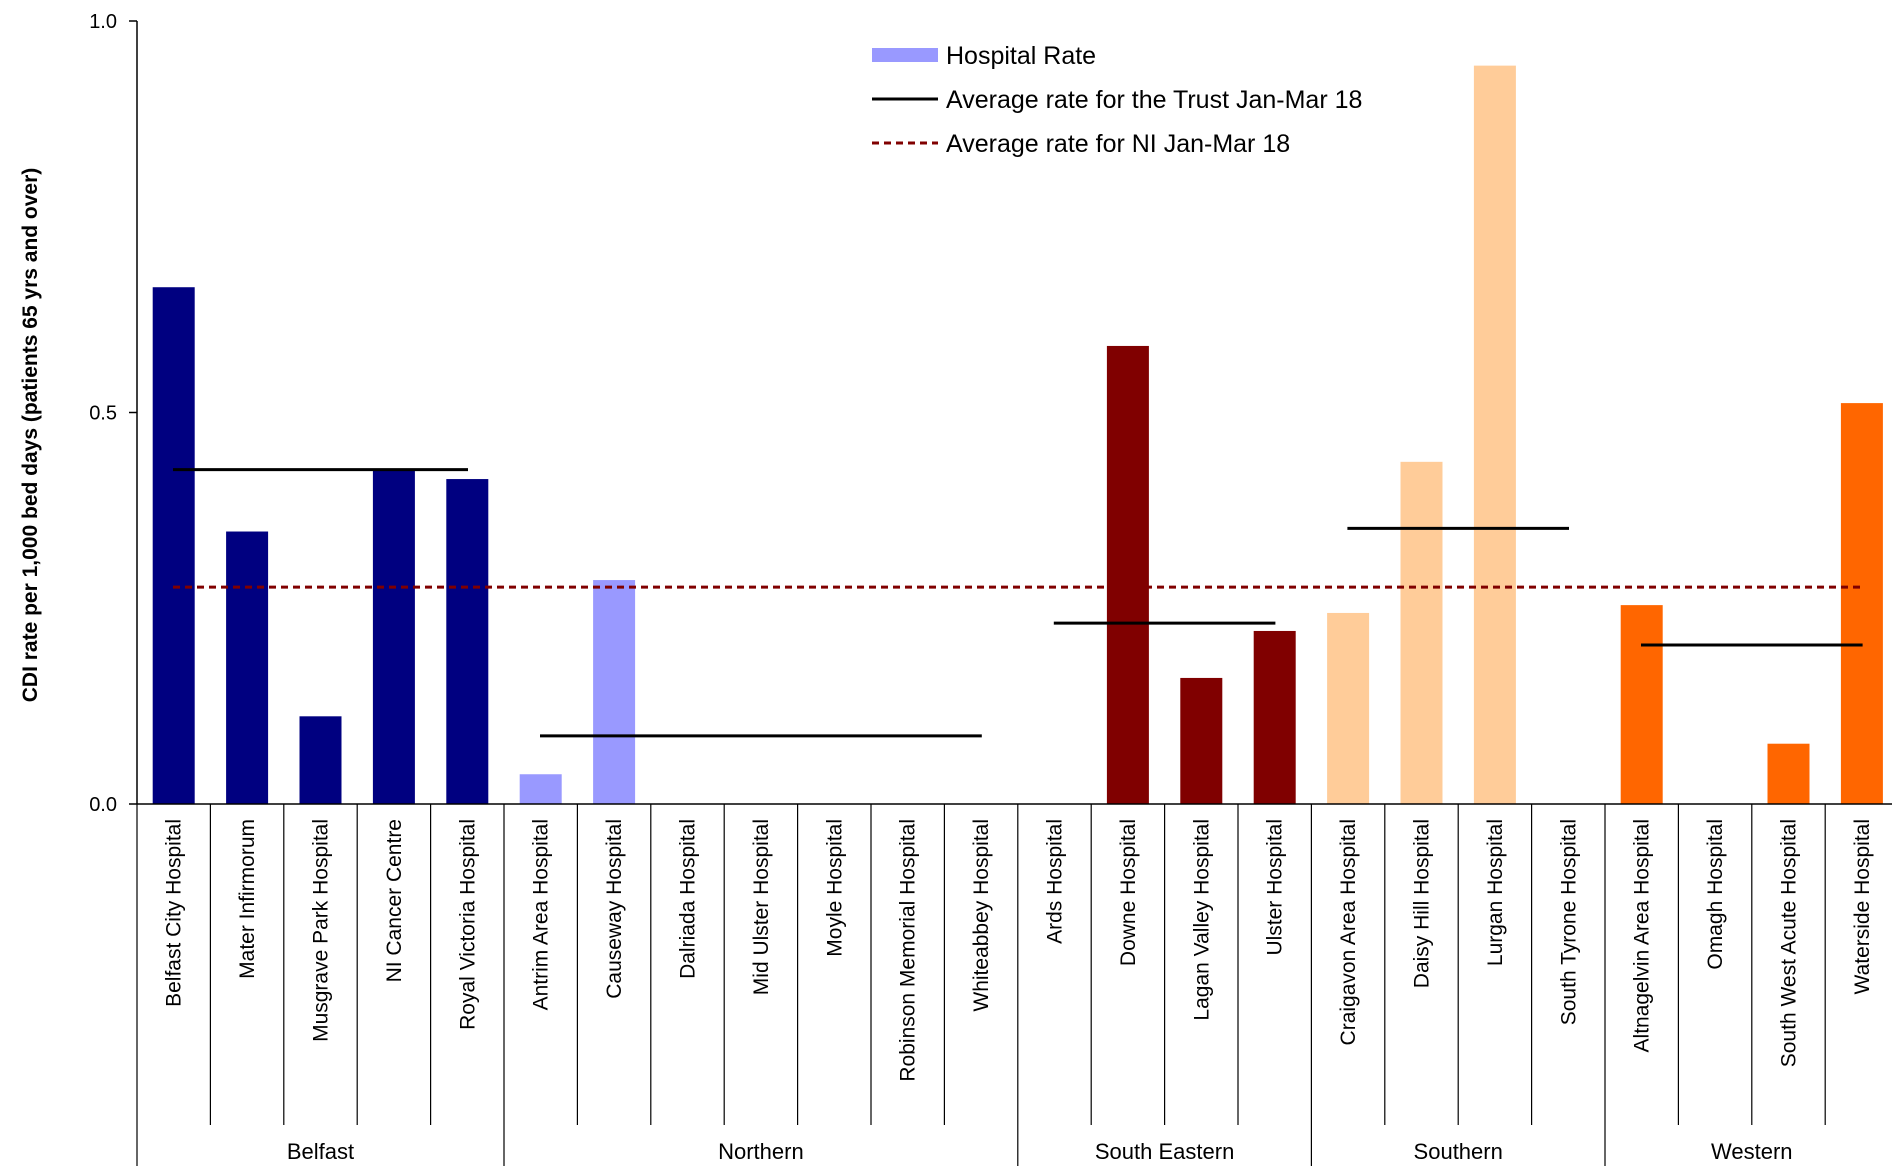 The height and width of the screenshot is (1166, 1892). I want to click on legend-bar-label: Hospital Rate, so click(1021, 56).